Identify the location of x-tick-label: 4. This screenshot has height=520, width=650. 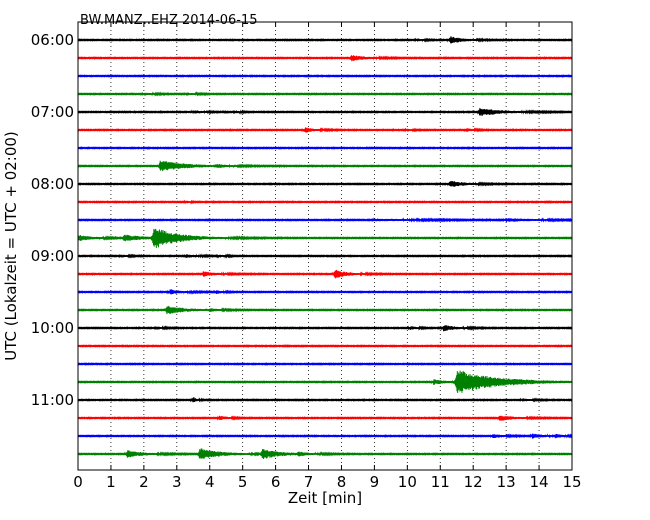
(210, 482).